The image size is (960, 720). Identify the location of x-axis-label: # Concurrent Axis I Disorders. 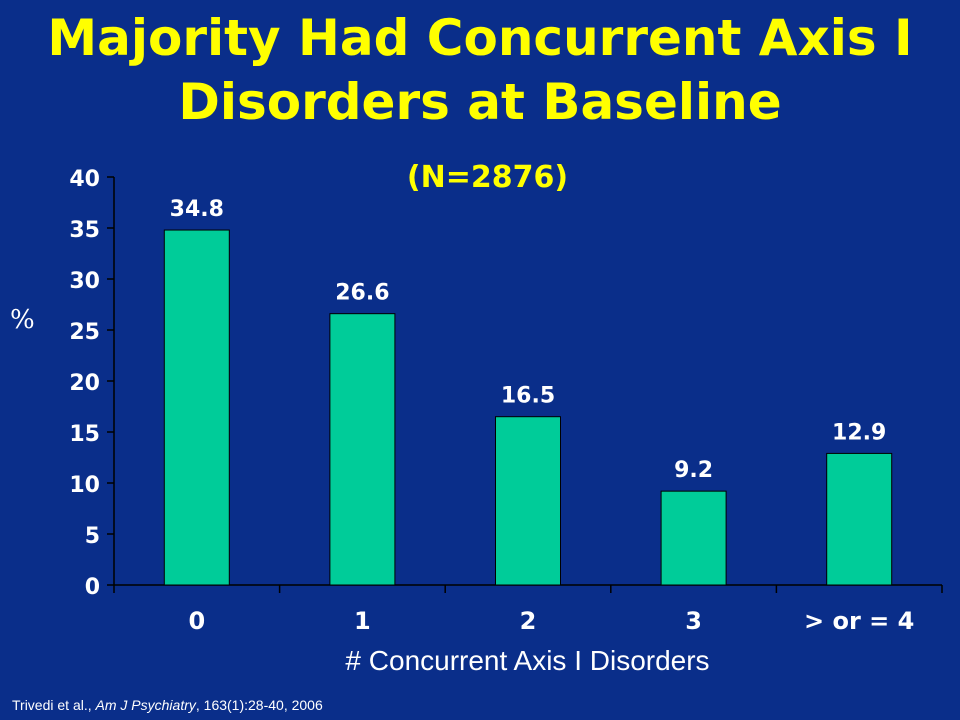
(527, 660).